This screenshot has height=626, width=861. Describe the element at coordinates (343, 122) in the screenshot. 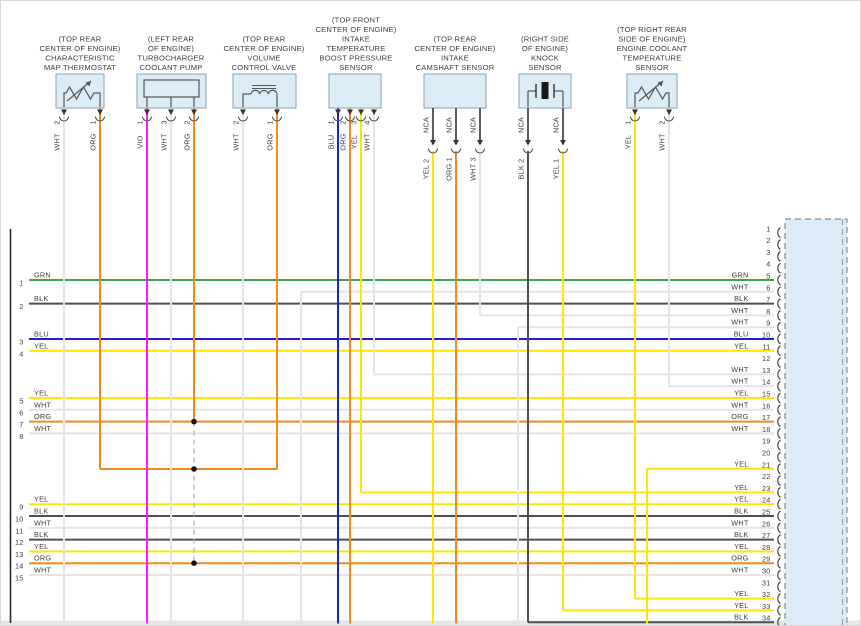

I see `intake-temperature-boost-pressure-sensor-pin-2-number: 2` at that location.